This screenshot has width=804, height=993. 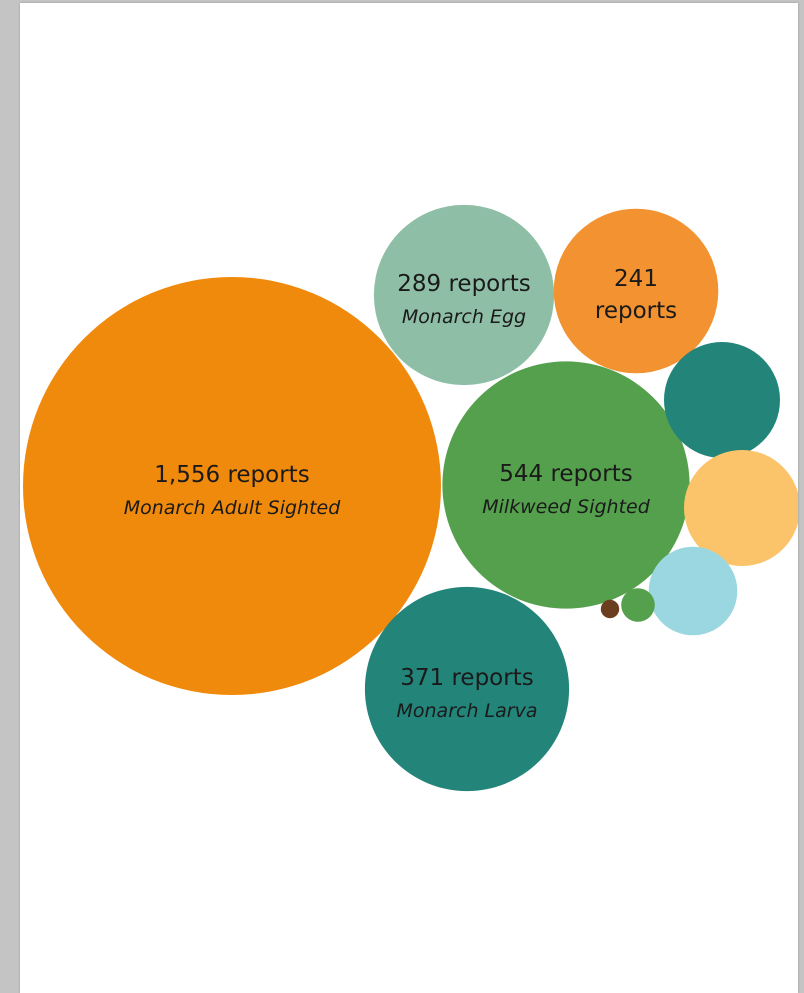 I want to click on bubble-value-label: 241, so click(x=636, y=279).